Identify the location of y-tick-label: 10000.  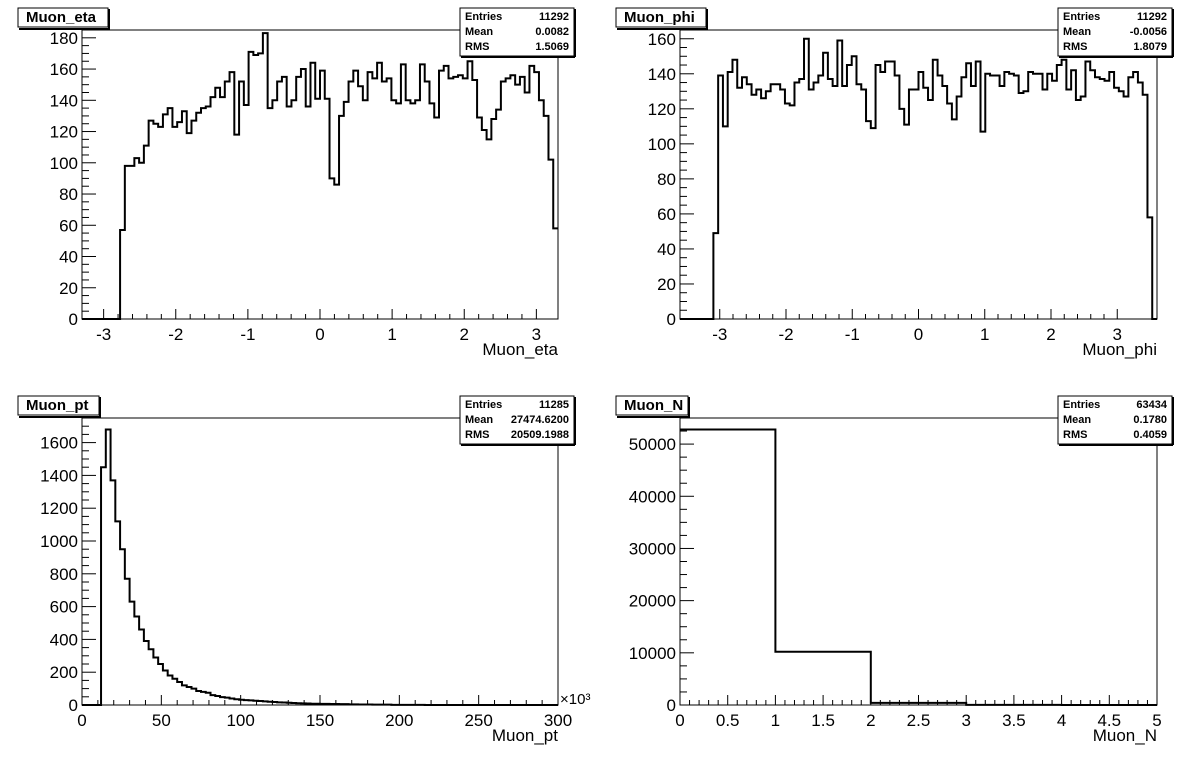
(652, 653).